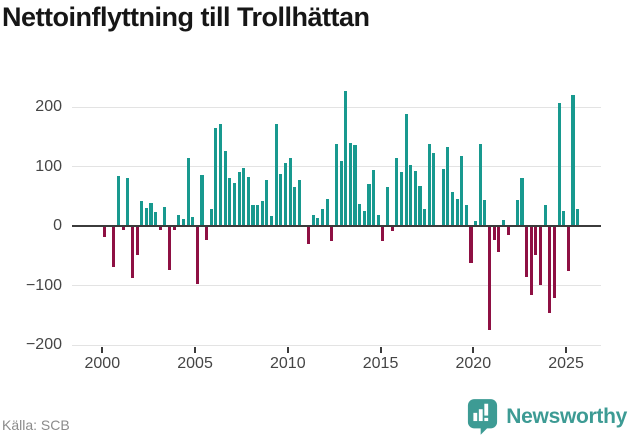 The image size is (631, 439). What do you see at coordinates (276, 174) in the screenshot?
I see `bar-2009Q2` at bounding box center [276, 174].